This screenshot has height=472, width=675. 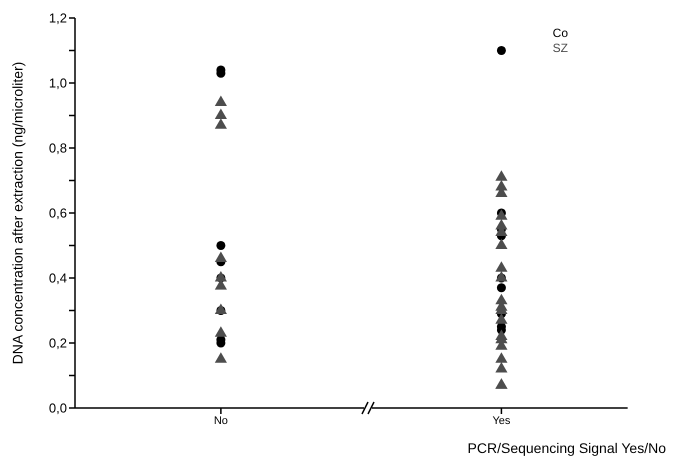 What do you see at coordinates (567, 448) in the screenshot?
I see `x-axis-title: PCR/Sequencing Signal Yes/No` at bounding box center [567, 448].